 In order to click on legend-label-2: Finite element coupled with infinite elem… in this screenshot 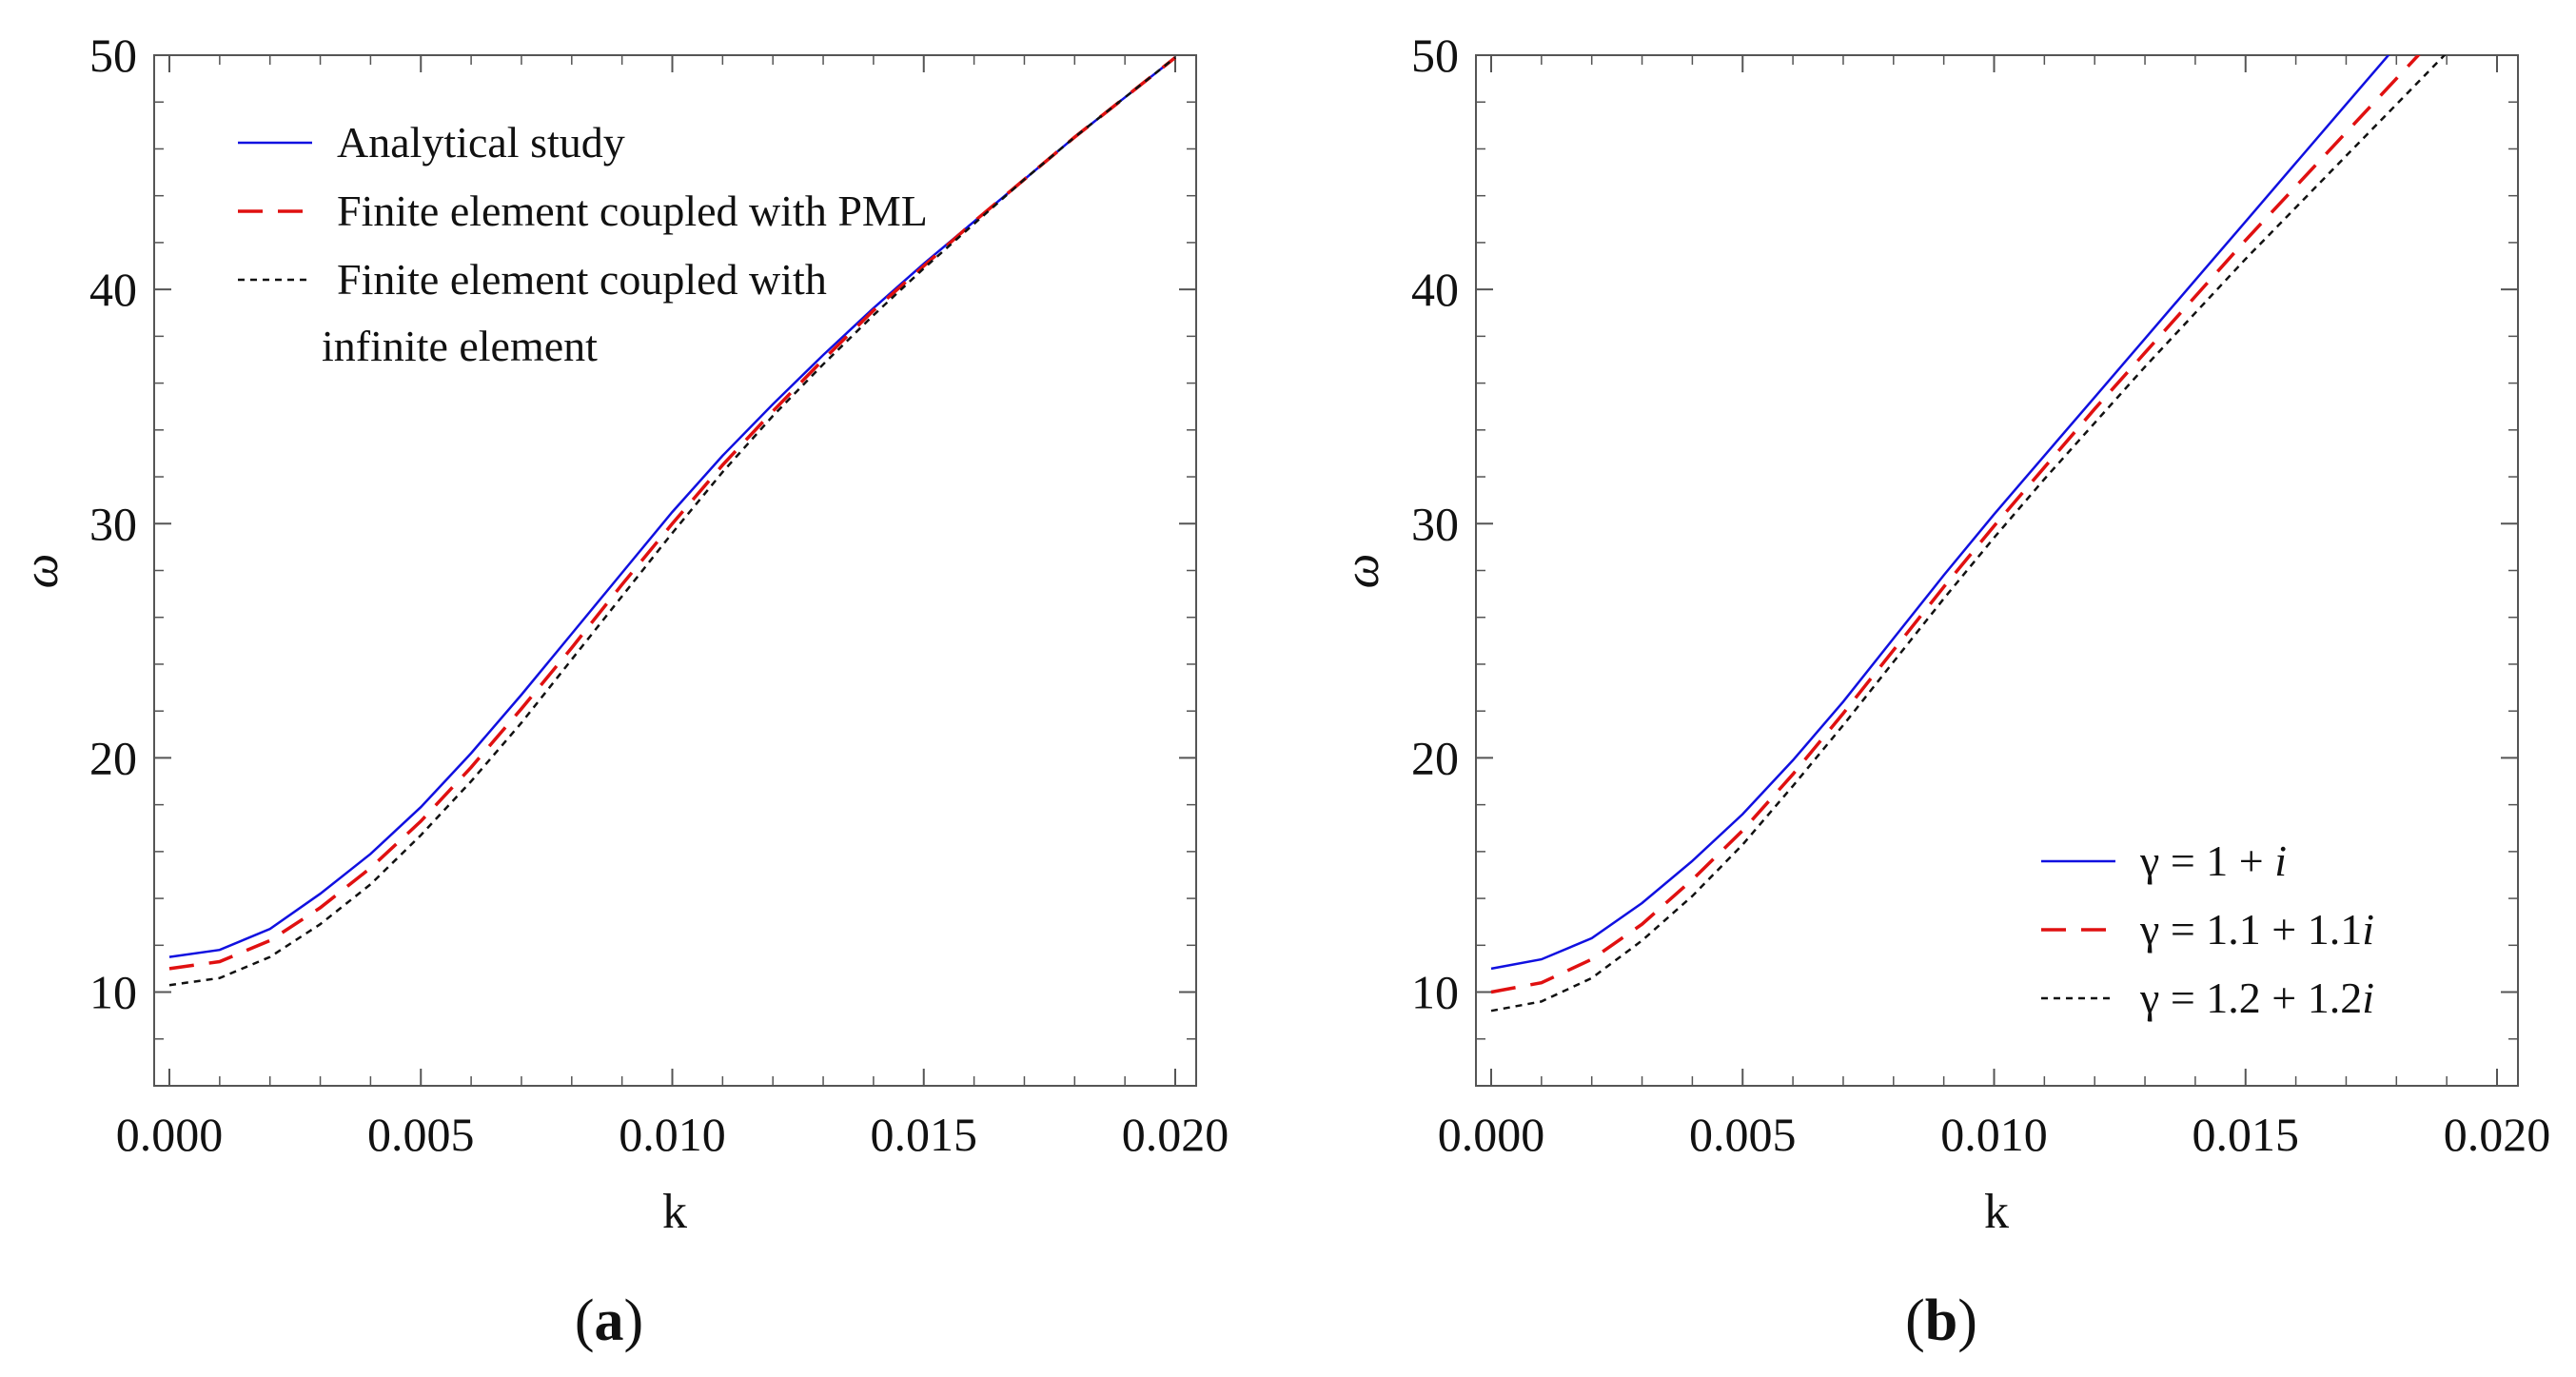, I will do `click(574, 312)`.